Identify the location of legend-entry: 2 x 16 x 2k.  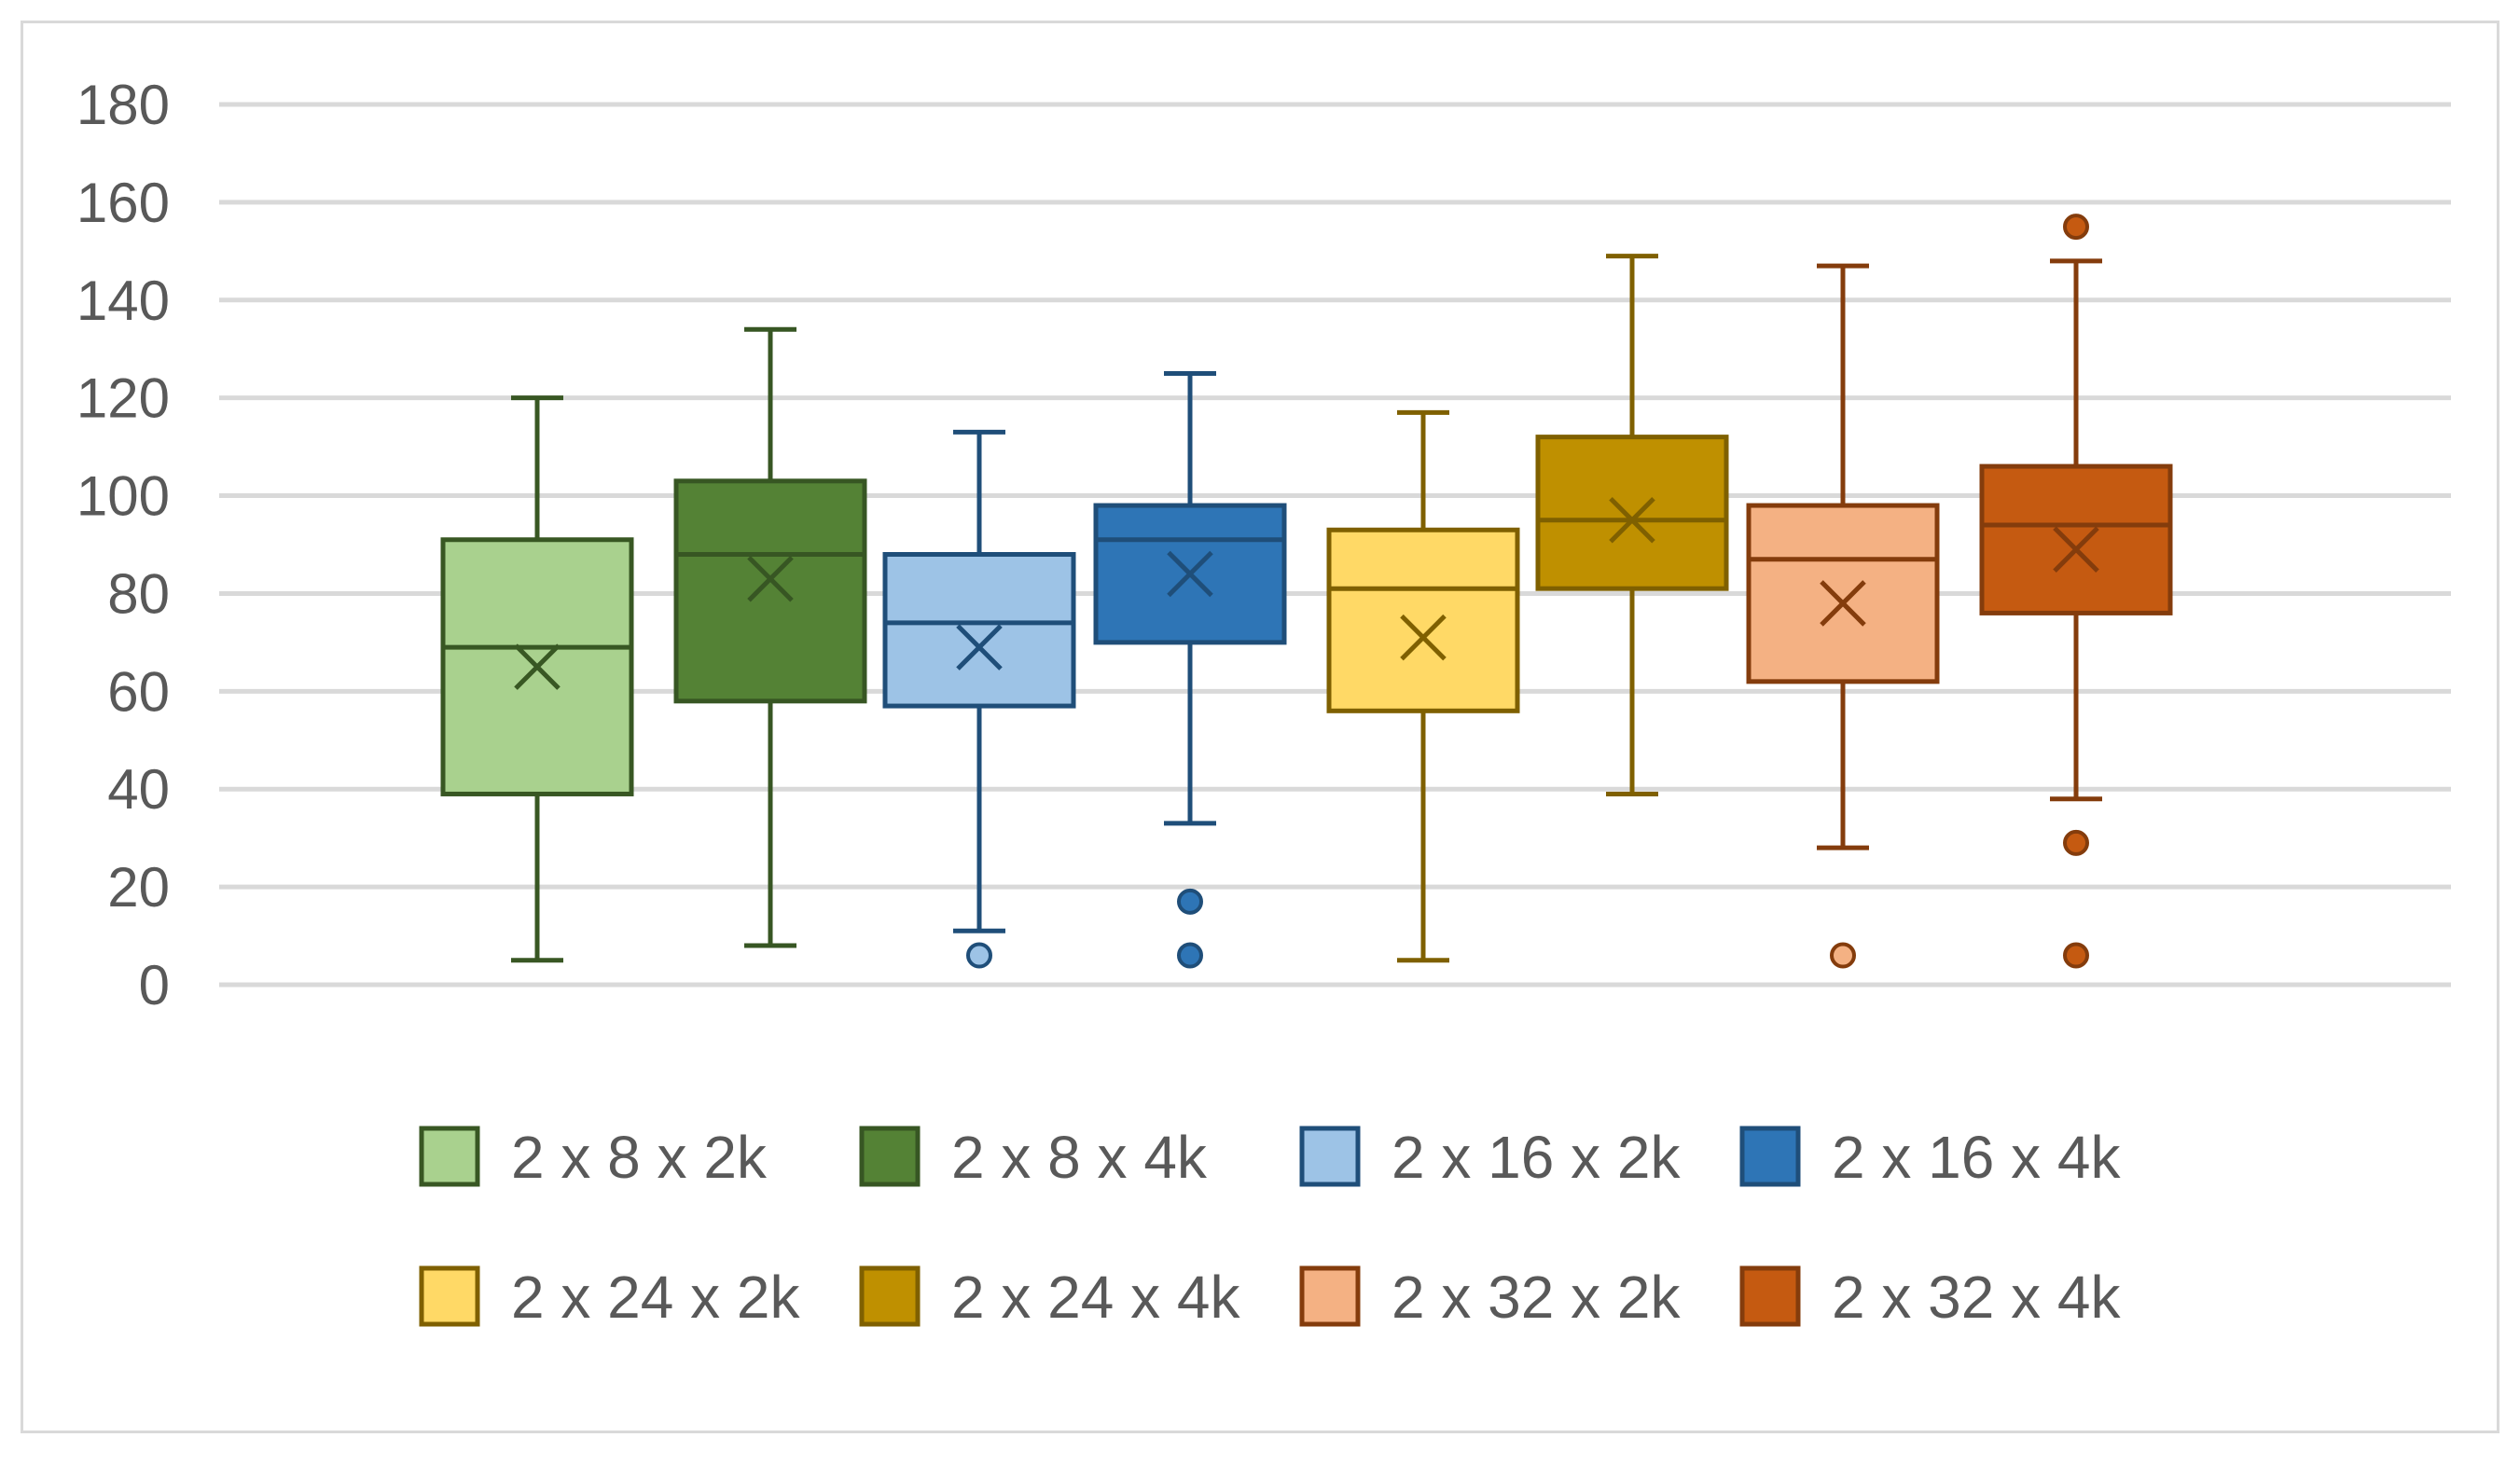
(1490, 1157).